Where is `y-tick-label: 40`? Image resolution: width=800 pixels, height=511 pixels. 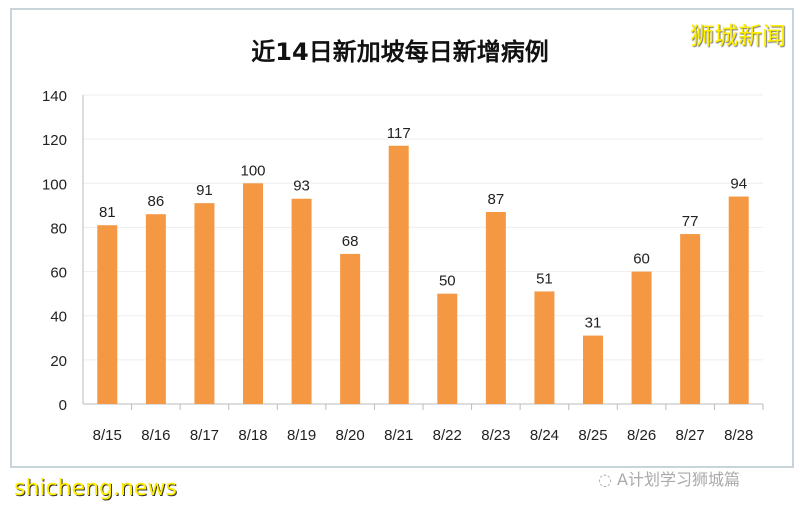 y-tick-label: 40 is located at coordinates (58, 317).